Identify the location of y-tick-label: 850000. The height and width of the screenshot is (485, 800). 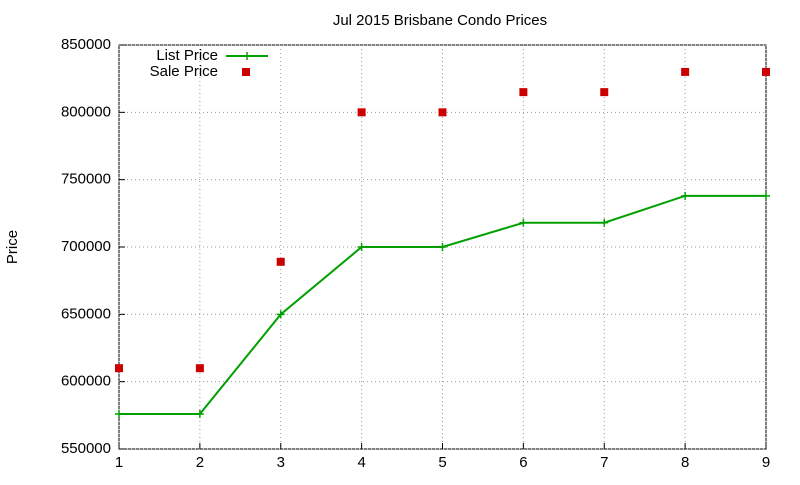
(86, 44).